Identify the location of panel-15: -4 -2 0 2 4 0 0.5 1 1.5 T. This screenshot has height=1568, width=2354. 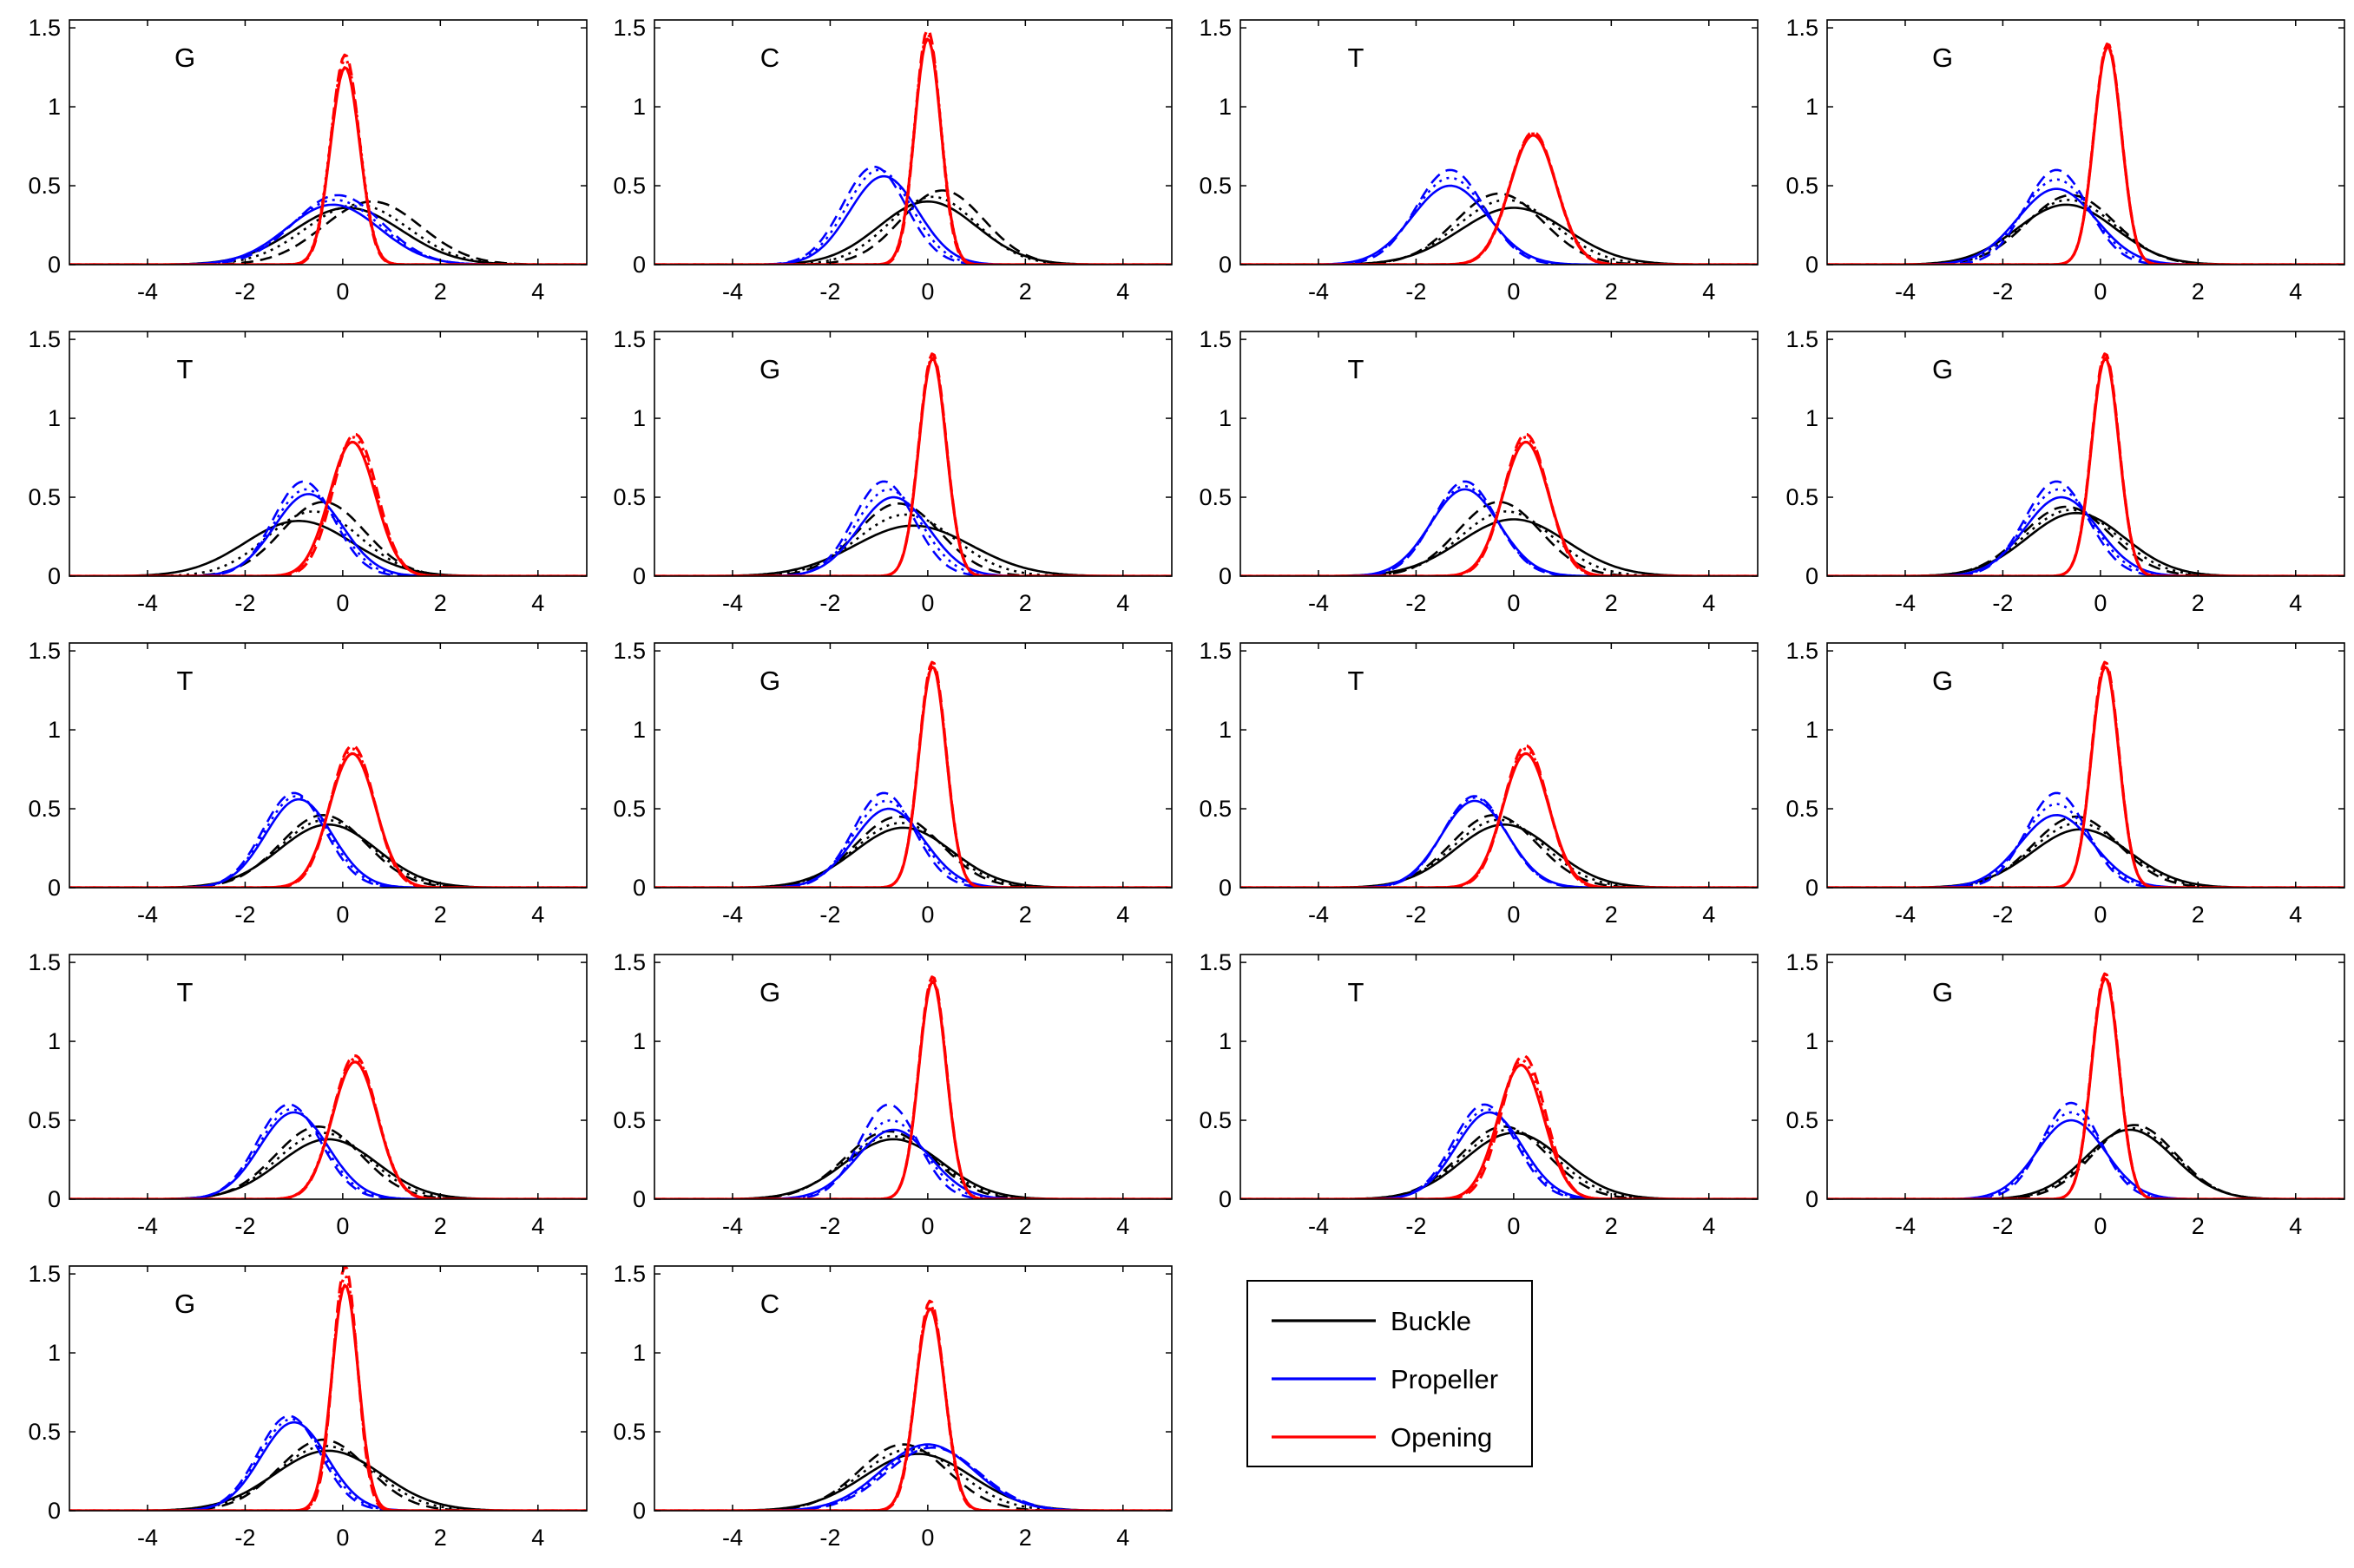
(1479, 1094).